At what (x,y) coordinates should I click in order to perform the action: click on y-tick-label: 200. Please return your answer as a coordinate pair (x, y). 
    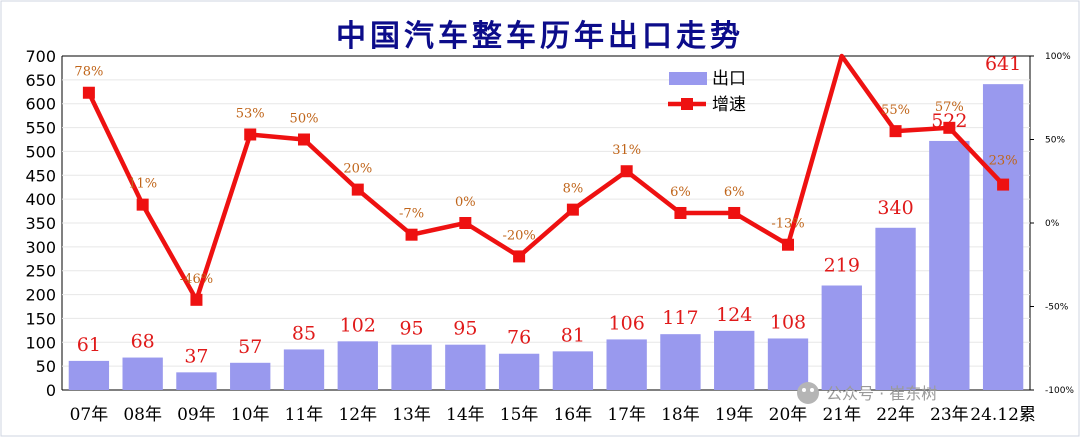
    Looking at the image, I should click on (40, 295).